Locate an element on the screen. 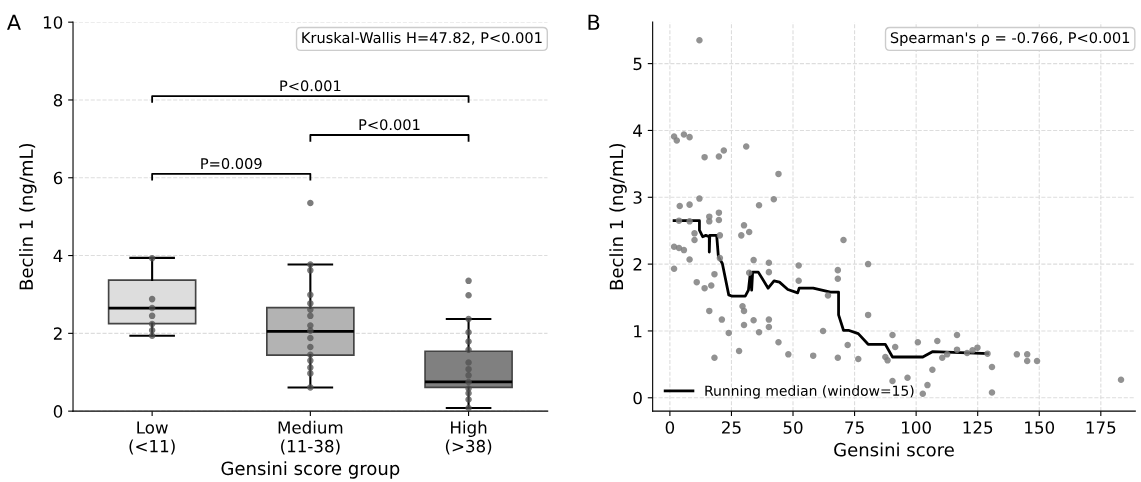 Image resolution: width=1141 pixels, height=482 pixels. y-tick-label: 6 is located at coordinates (58, 178).